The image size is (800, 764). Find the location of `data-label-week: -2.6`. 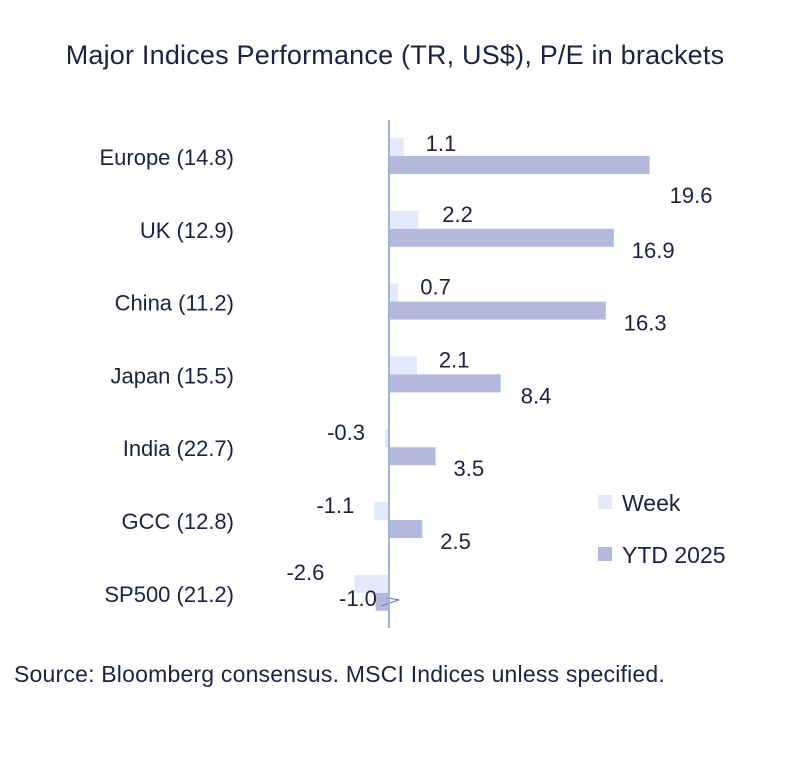

data-label-week: -2.6 is located at coordinates (305, 572).